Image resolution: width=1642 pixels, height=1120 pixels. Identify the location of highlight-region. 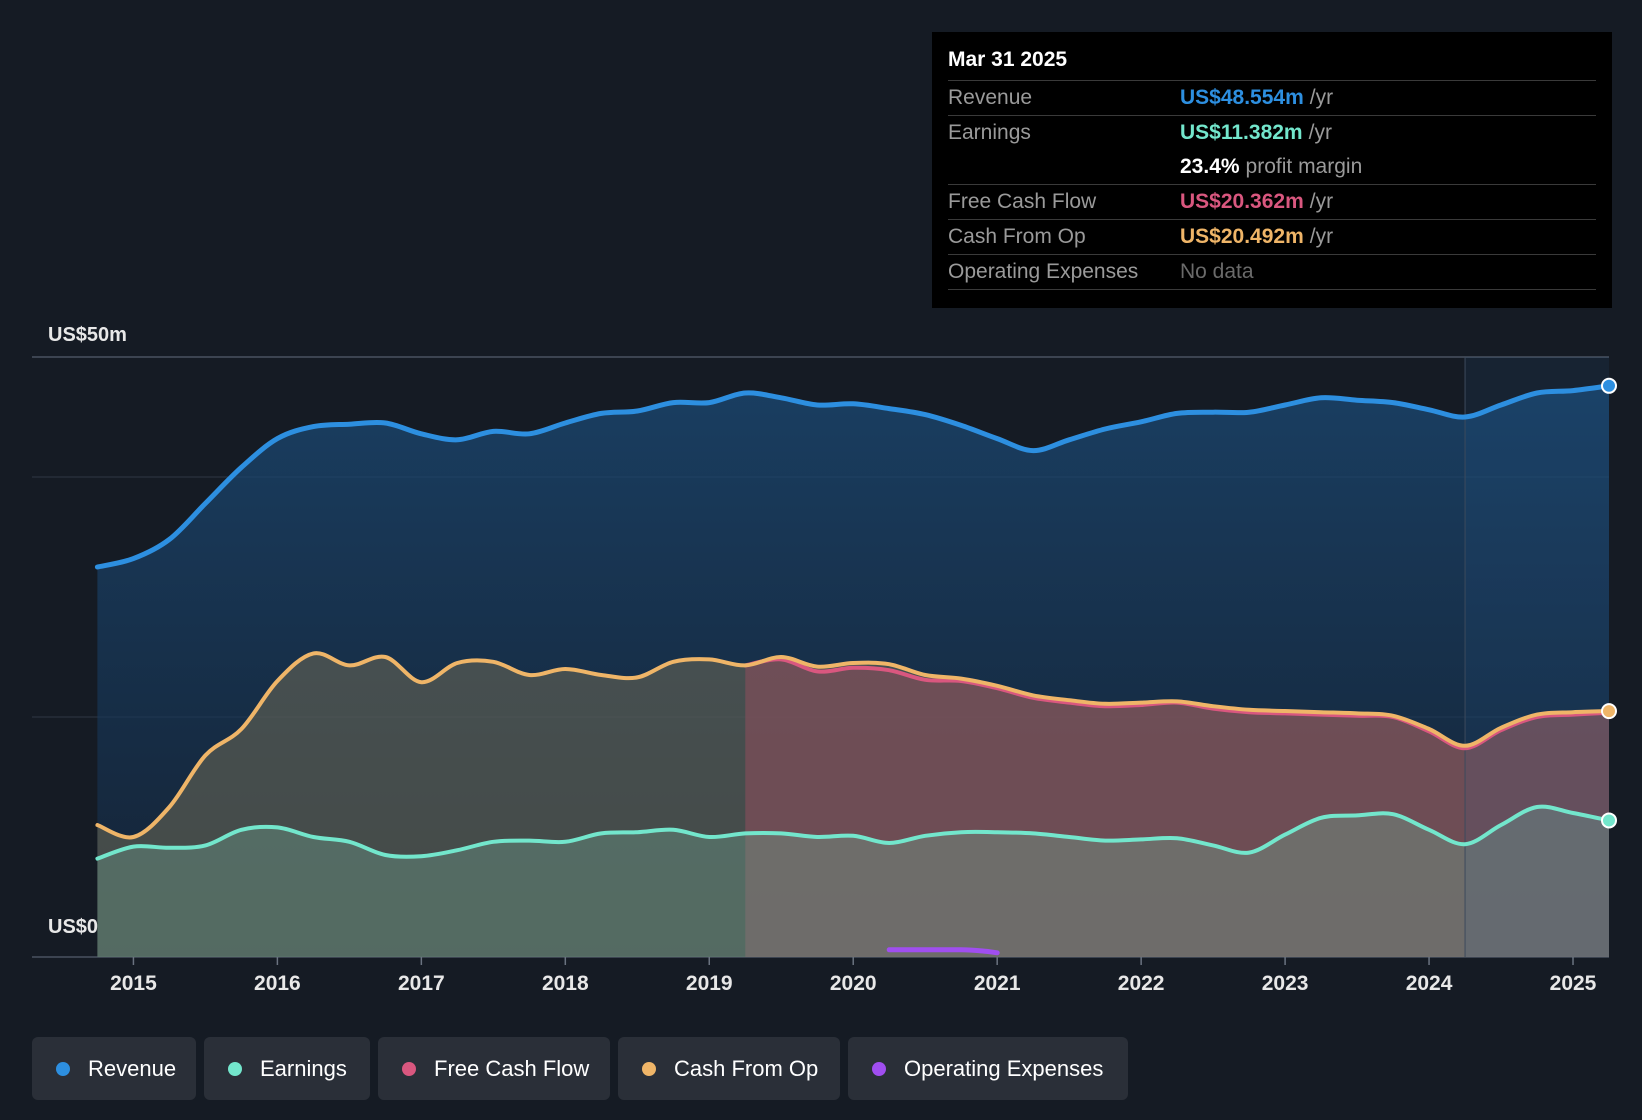
(1537, 657).